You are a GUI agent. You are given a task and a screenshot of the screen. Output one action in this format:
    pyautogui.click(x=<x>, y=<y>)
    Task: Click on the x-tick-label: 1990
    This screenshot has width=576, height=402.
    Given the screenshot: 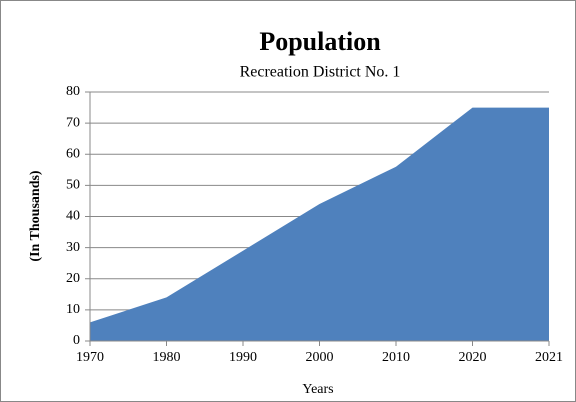 What is the action you would take?
    pyautogui.click(x=243, y=357)
    